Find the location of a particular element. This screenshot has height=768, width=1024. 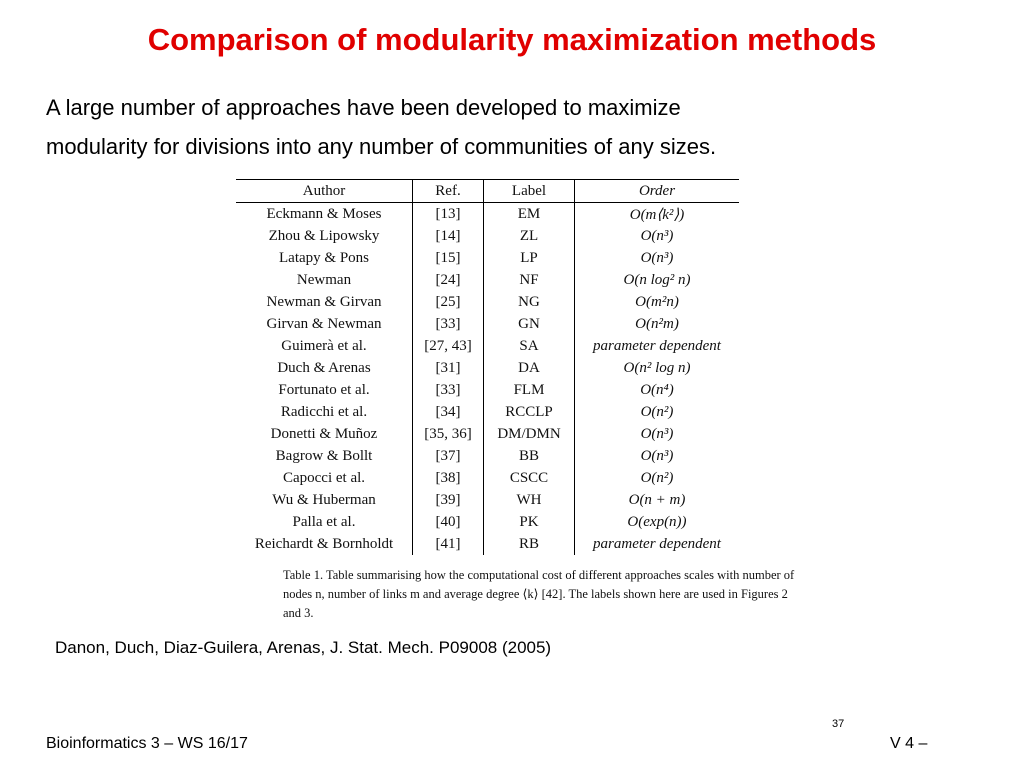

table-cell: NF is located at coordinates (529, 280).